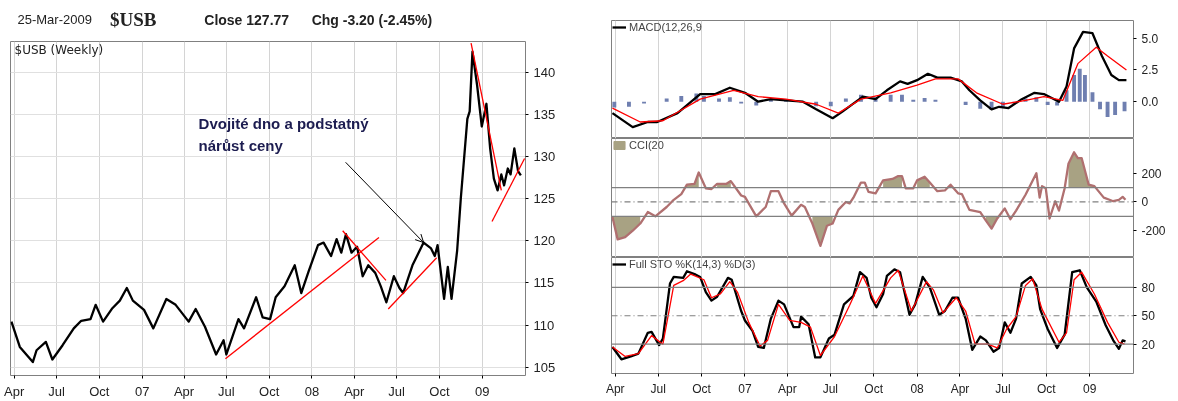  What do you see at coordinates (544, 157) in the screenshot?
I see `y-tick-label: 130` at bounding box center [544, 157].